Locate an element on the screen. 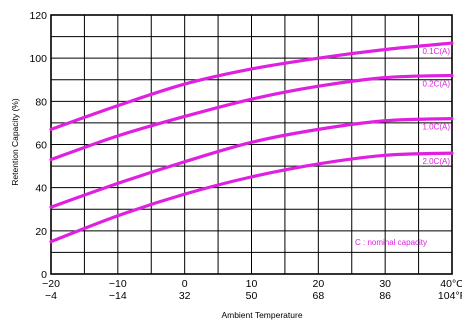 This screenshot has width=462, height=327. annotation-nominal-capacity: C : nominal capacity is located at coordinates (391, 242).